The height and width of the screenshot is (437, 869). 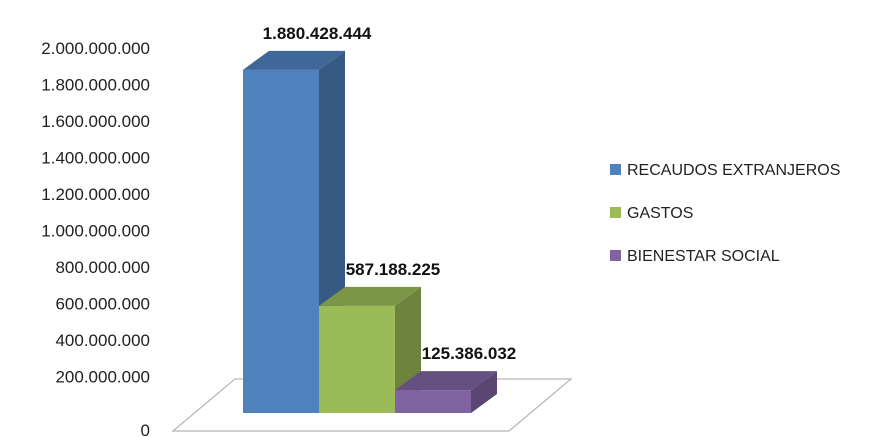 I want to click on legend-entry: RECAUDOS EXTRANJEROS, so click(x=725, y=170).